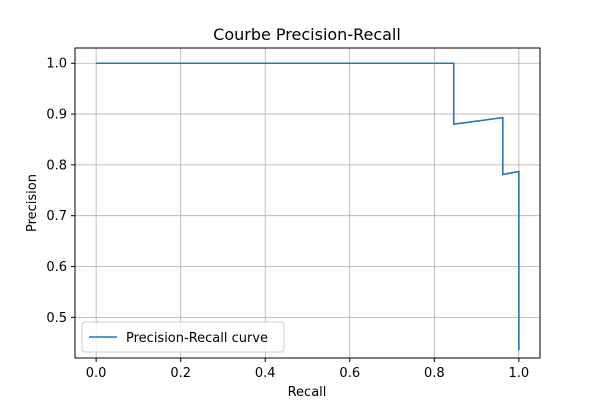 This screenshot has height=400, width=600. Describe the element at coordinates (519, 373) in the screenshot. I see `x-tick-label: 1.0` at that location.